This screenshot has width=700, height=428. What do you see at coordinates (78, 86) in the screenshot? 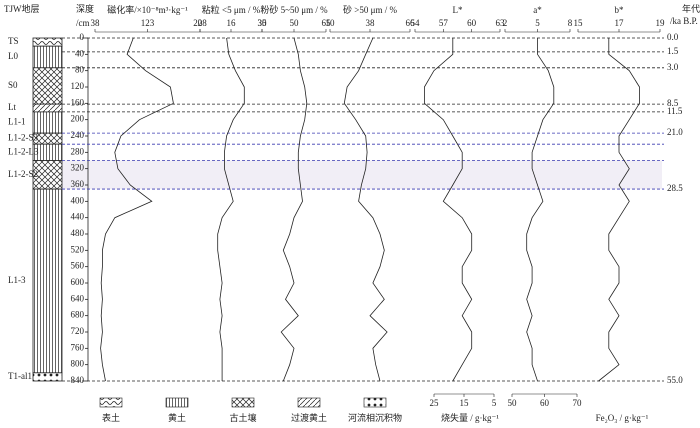
I see `y-tick-label: 120` at bounding box center [78, 86].